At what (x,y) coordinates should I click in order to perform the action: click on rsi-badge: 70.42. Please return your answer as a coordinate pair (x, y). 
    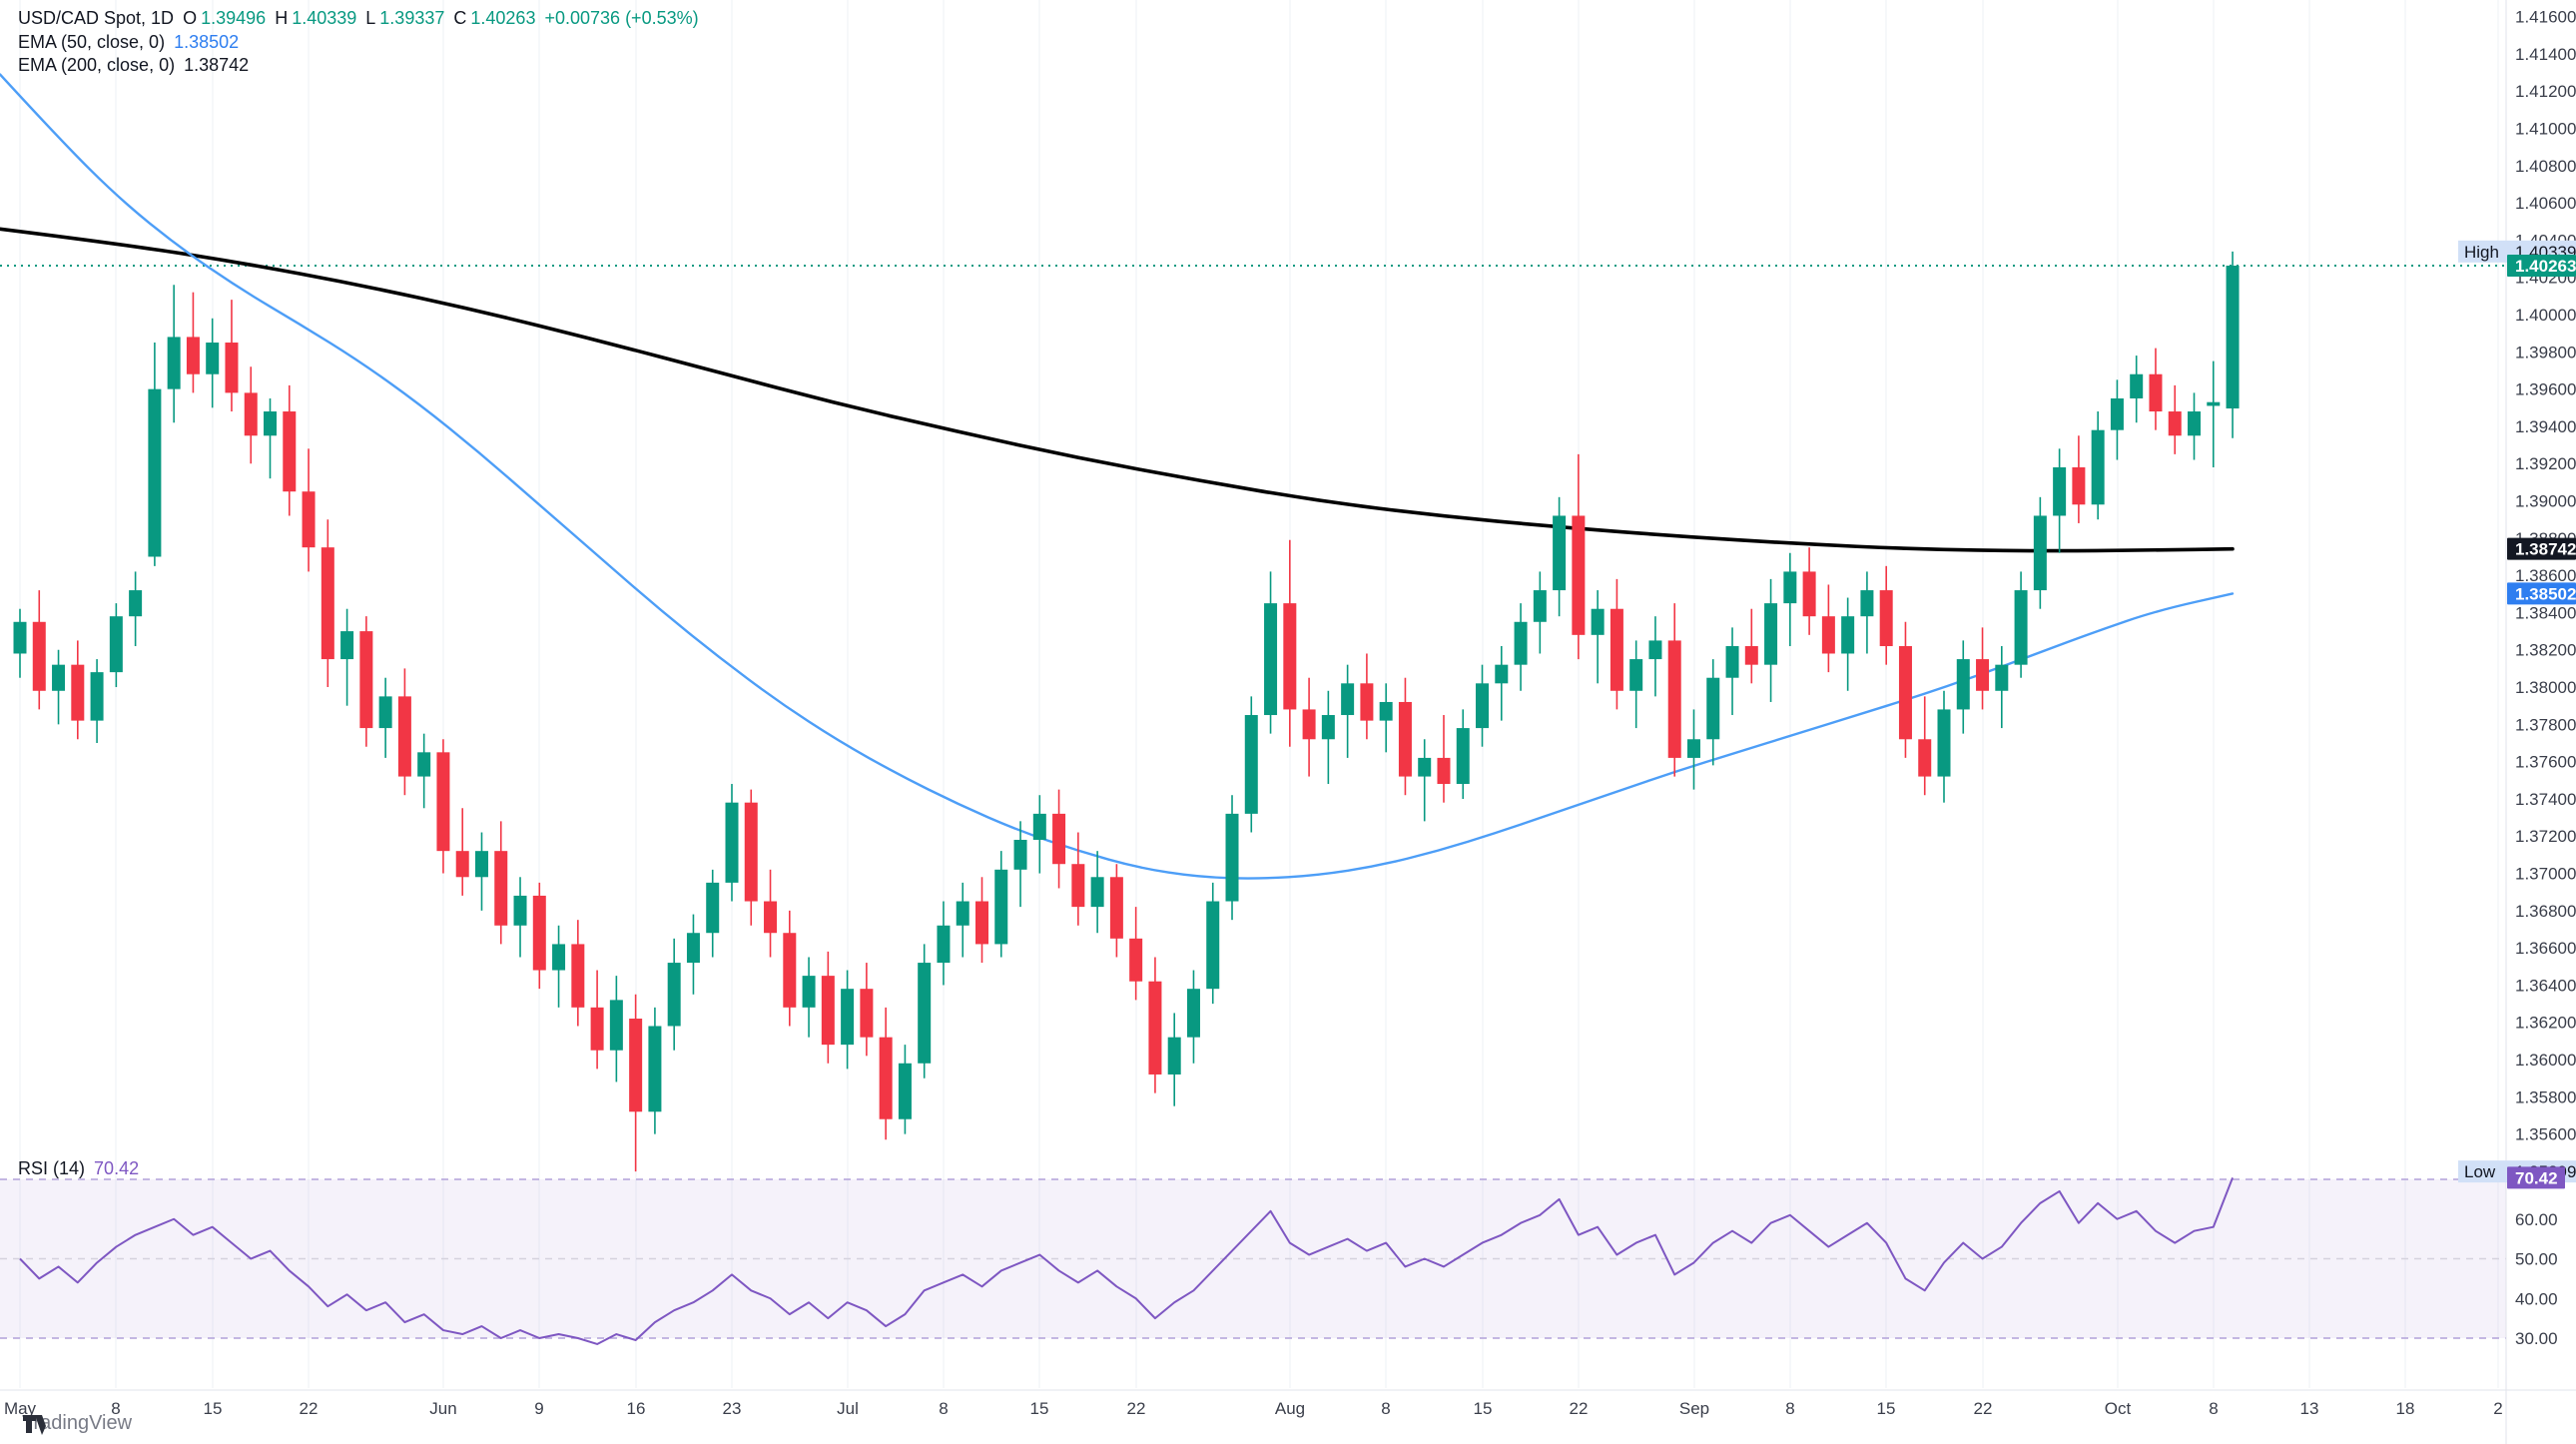
    Looking at the image, I should click on (2536, 1178).